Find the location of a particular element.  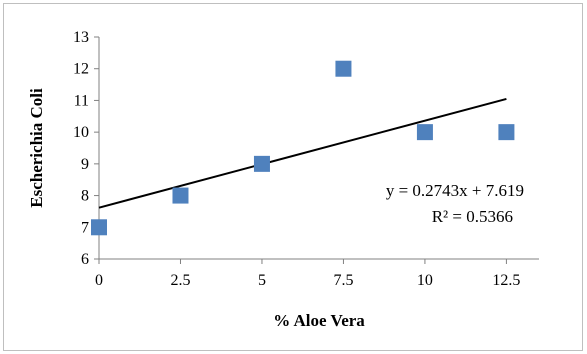

x-tick-label: 10 is located at coordinates (425, 280).